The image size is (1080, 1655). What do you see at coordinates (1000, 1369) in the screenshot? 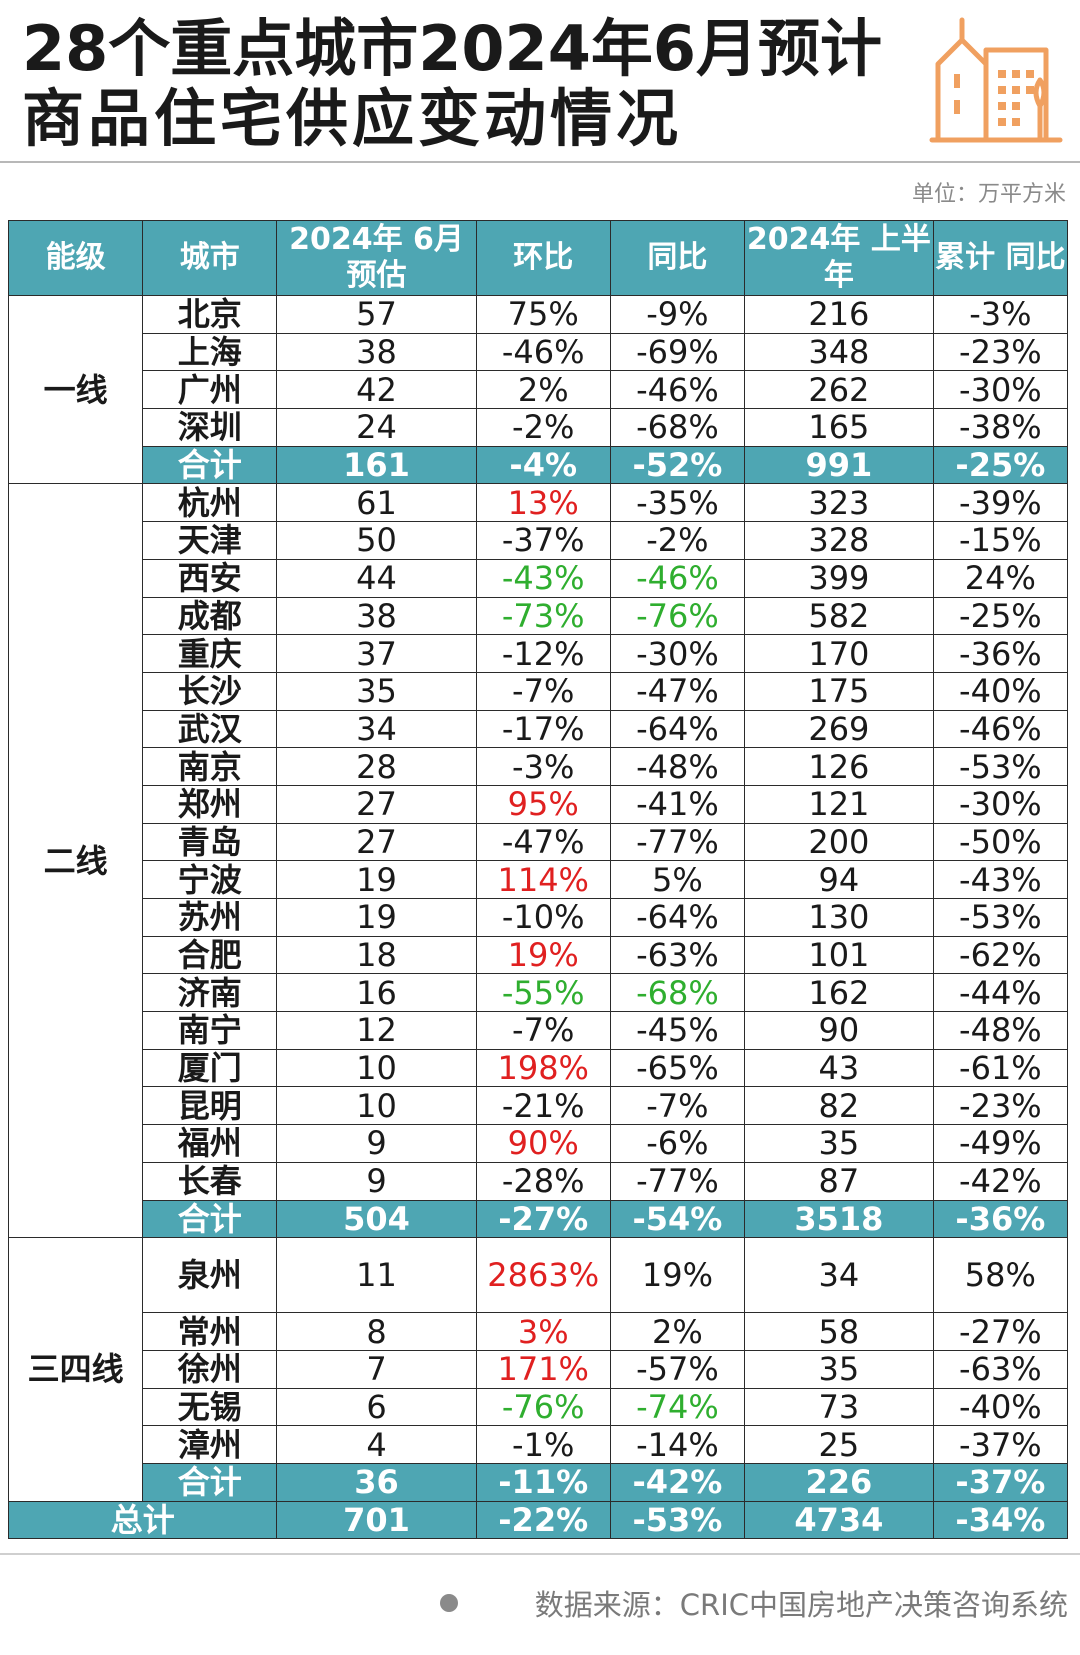
I see `cell-cumulative-yoy: -63%` at bounding box center [1000, 1369].